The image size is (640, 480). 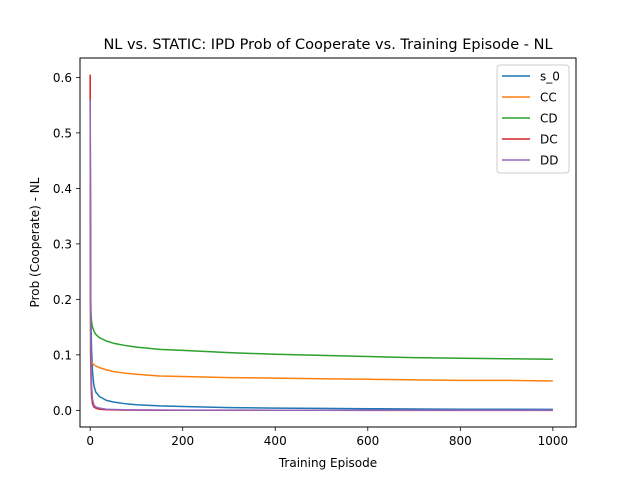 What do you see at coordinates (460, 441) in the screenshot?
I see `x-tick-label: 800` at bounding box center [460, 441].